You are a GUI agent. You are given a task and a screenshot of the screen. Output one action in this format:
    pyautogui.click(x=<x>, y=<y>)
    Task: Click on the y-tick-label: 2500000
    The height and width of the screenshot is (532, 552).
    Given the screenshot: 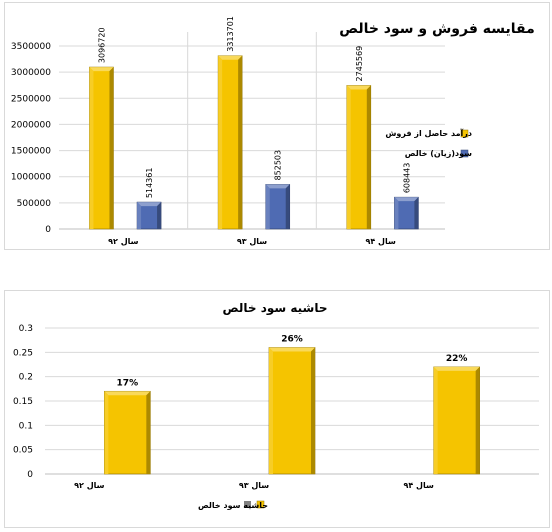 What is the action you would take?
    pyautogui.click(x=31, y=99)
    